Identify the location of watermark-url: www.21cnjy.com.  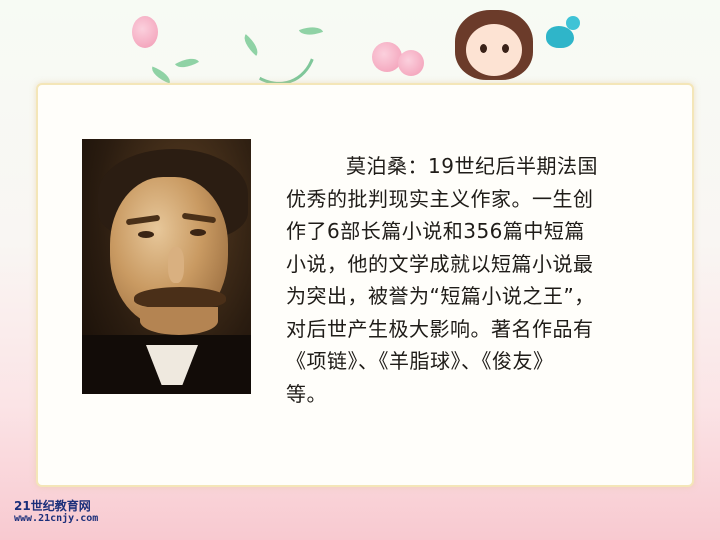
(56, 518).